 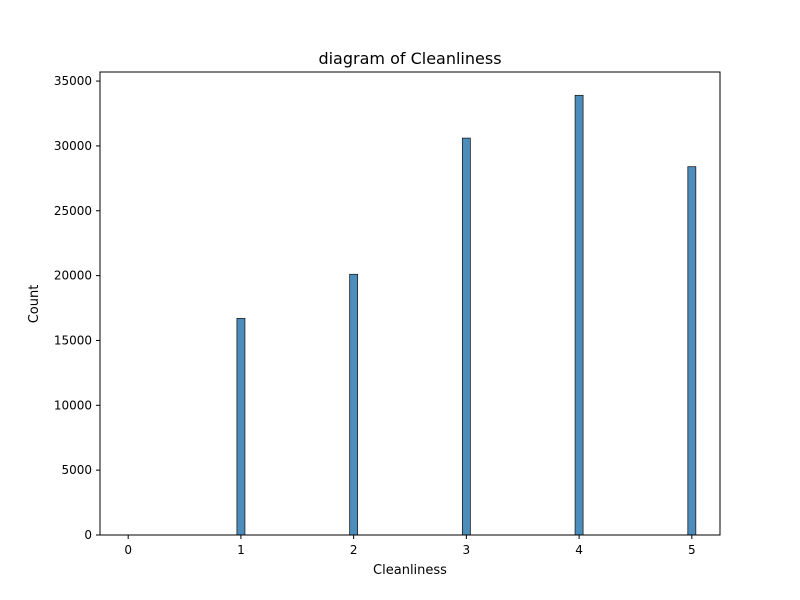 What do you see at coordinates (88, 535) in the screenshot?
I see `y-tick-label: 0` at bounding box center [88, 535].